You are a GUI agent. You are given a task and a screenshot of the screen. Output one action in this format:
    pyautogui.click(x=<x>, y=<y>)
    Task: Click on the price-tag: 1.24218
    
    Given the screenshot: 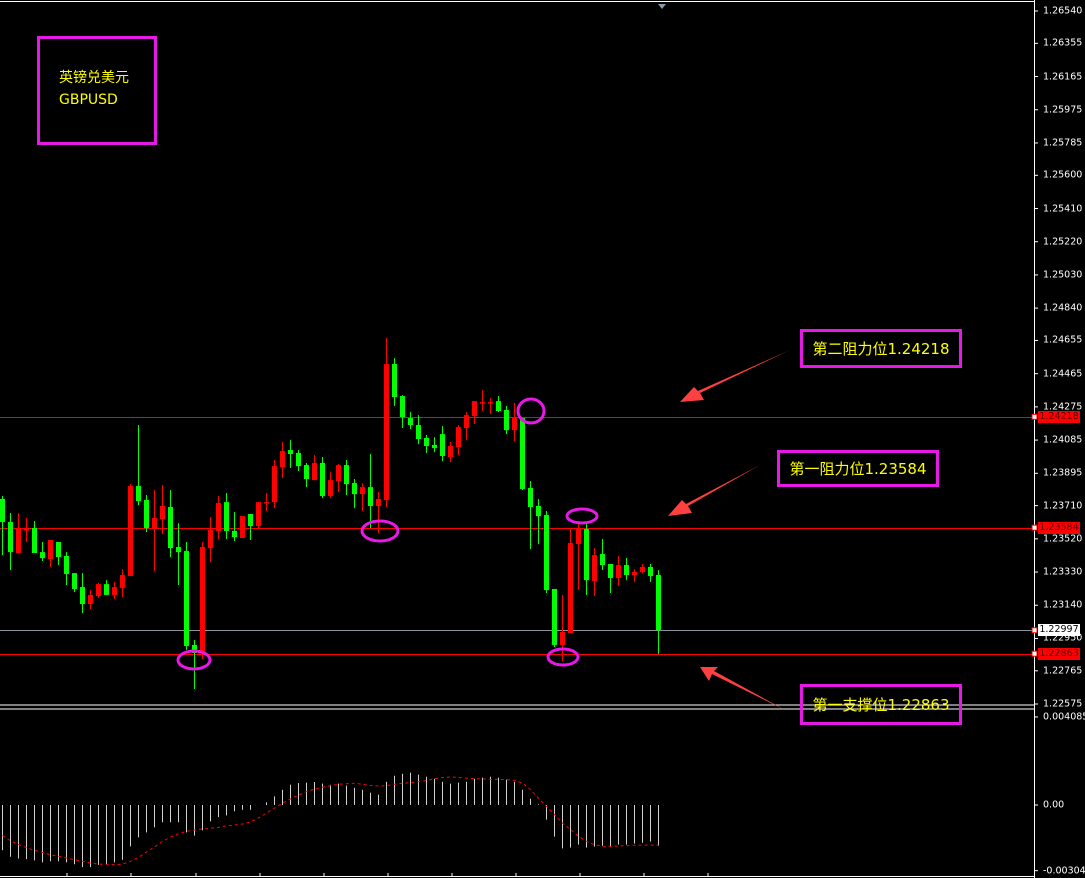 What is the action you would take?
    pyautogui.click(x=1059, y=416)
    